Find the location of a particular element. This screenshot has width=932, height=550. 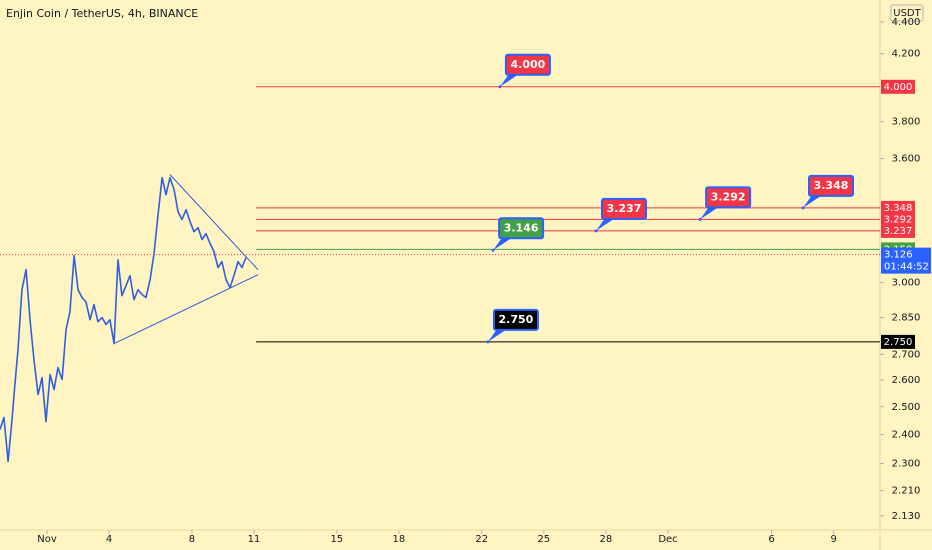

current-price-label: 3.126 is located at coordinates (898, 255).